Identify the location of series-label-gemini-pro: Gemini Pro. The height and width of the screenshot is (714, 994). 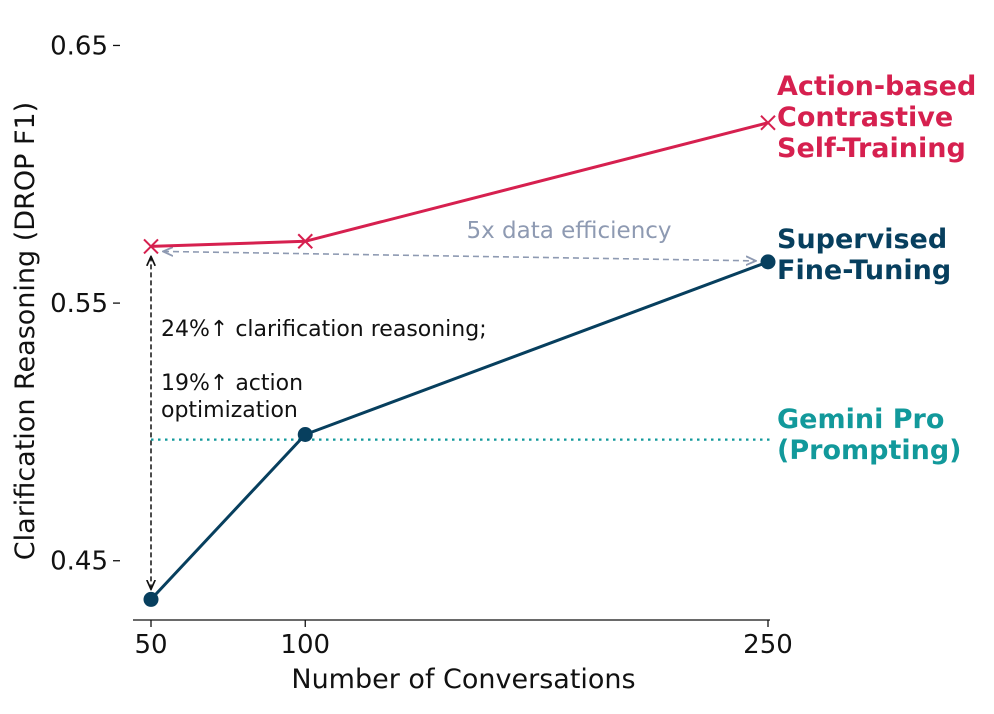
(860, 419).